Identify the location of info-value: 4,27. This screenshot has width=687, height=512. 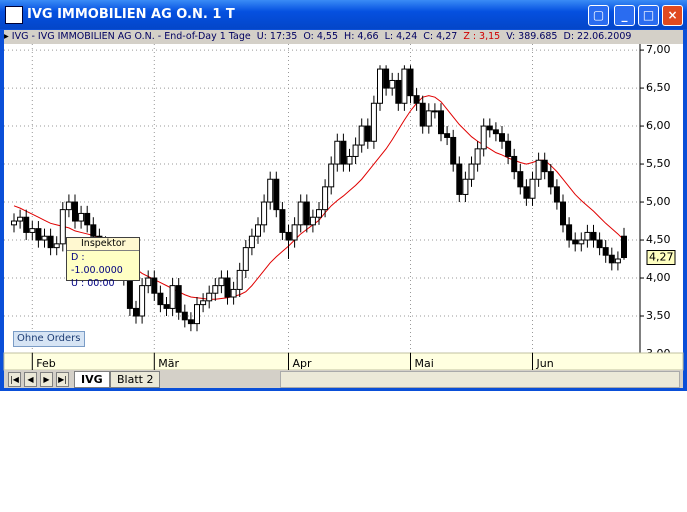
(447, 36).